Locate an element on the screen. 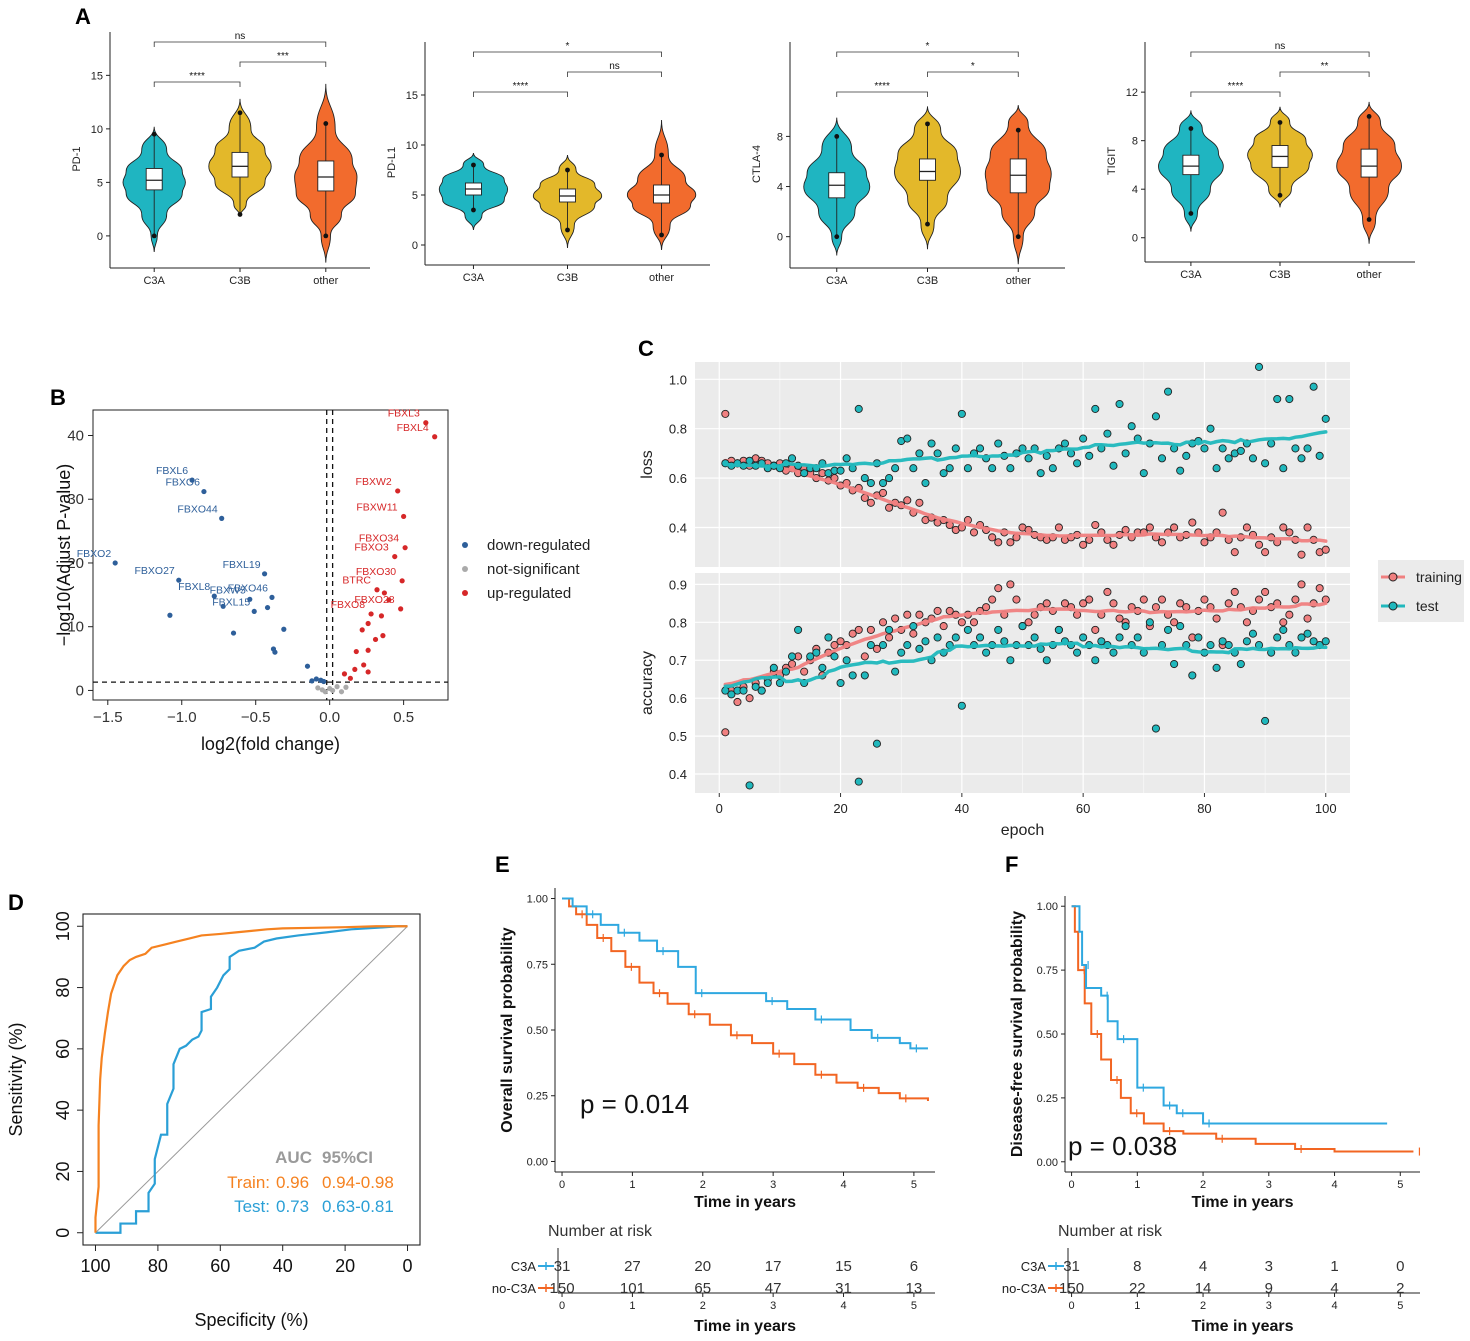  x-tick-label: 0 is located at coordinates (562, 1185).